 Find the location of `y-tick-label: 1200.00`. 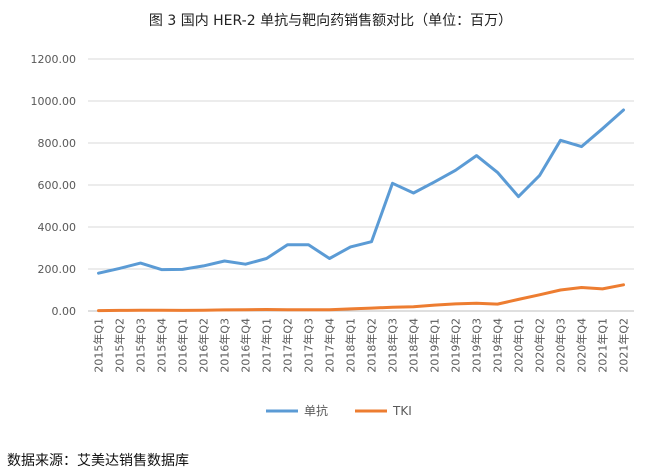

y-tick-label: 1200.00 is located at coordinates (54, 59).